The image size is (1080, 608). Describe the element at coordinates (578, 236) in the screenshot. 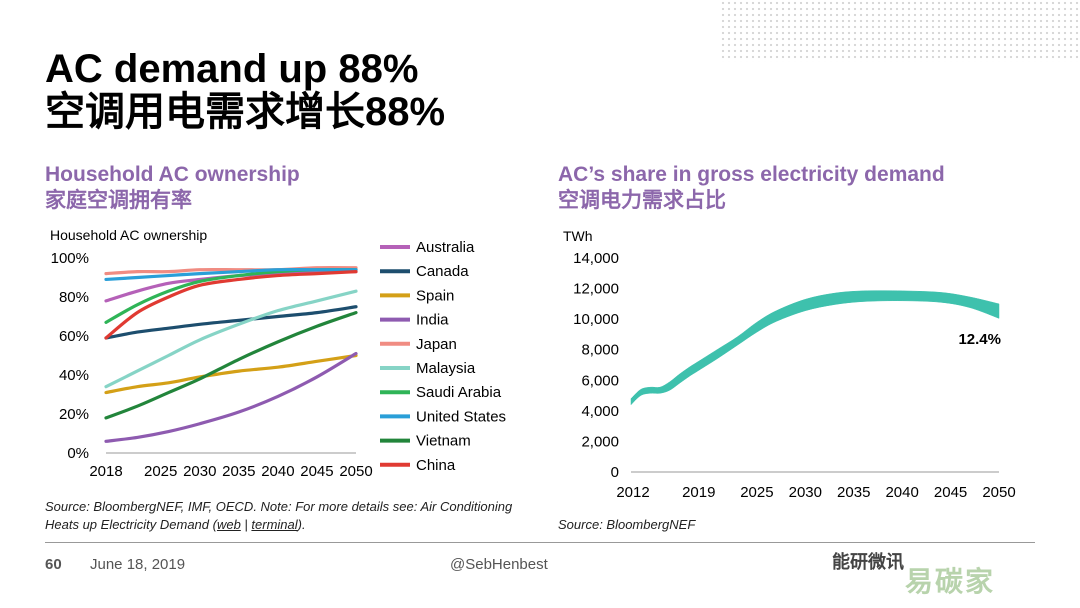

I see `right-axis-title: TWh` at that location.